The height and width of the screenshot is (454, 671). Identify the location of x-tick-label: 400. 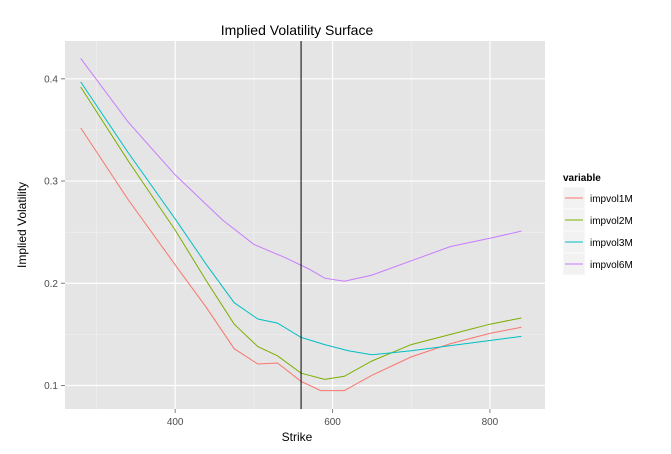
(175, 422).